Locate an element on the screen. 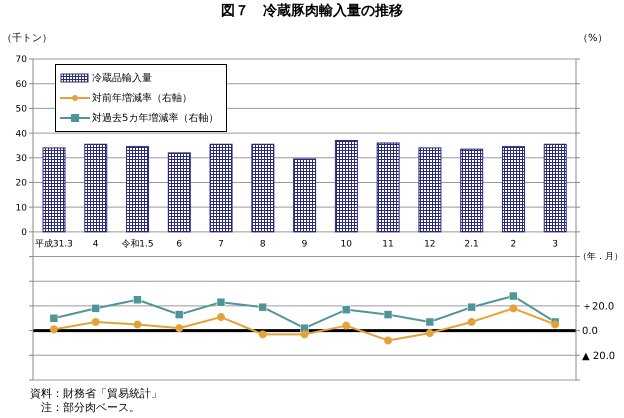  y-tick-label: 20 is located at coordinates (22, 183).